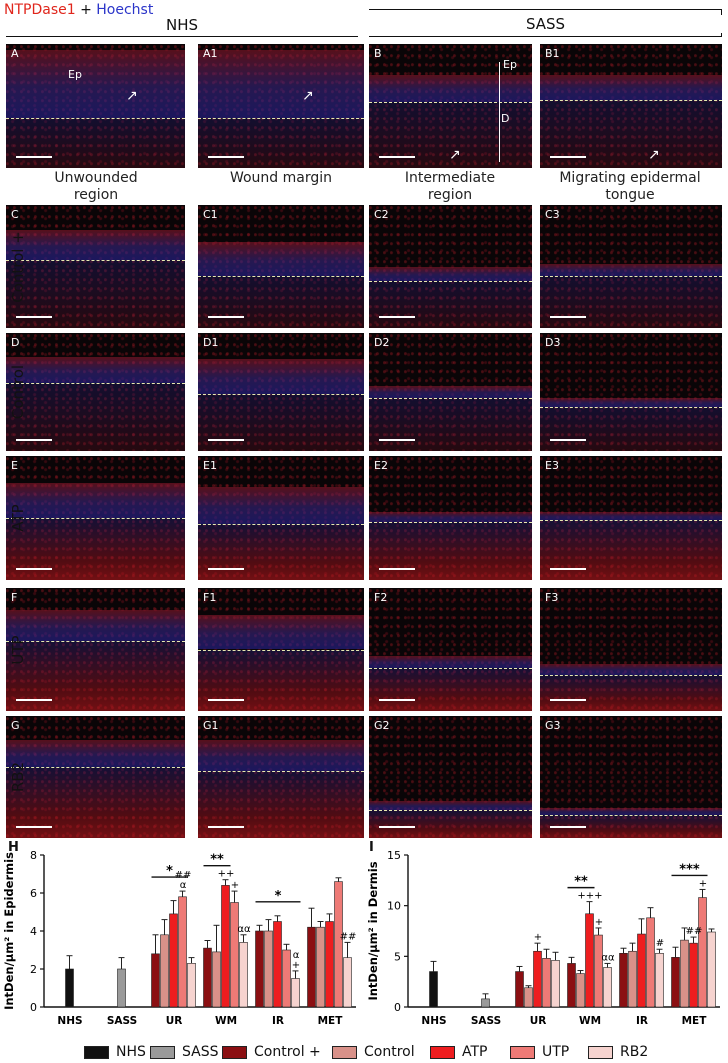  What do you see at coordinates (373, 1052) in the screenshot?
I see `legend-item: Control` at bounding box center [373, 1052].